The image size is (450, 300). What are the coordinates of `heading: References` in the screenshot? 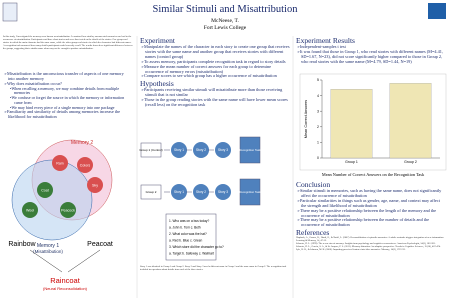 It's located at (313, 233).